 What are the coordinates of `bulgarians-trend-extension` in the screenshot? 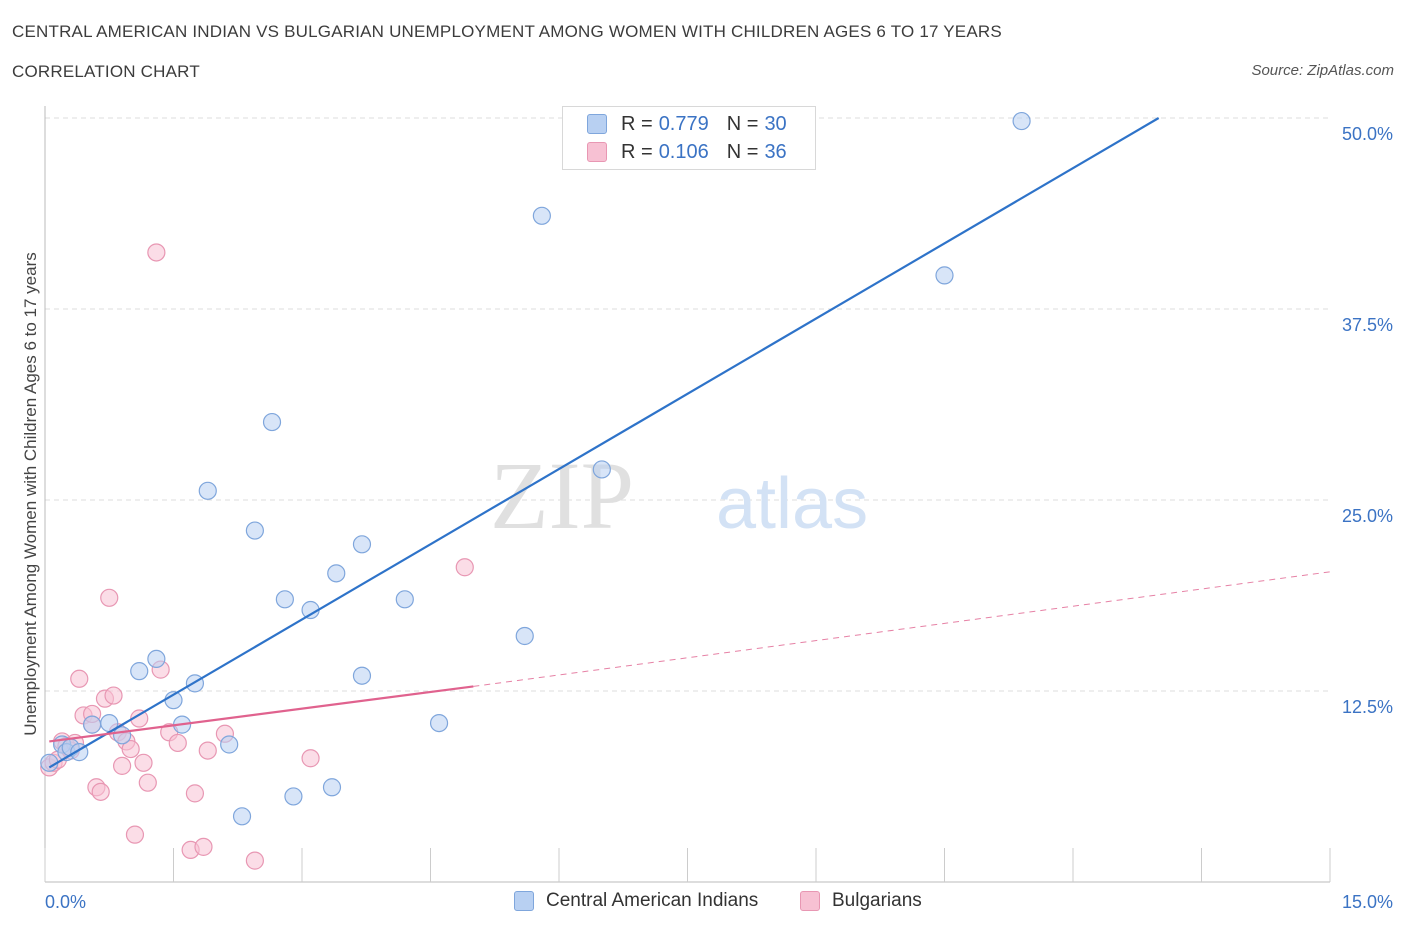 It's located at (902, 629).